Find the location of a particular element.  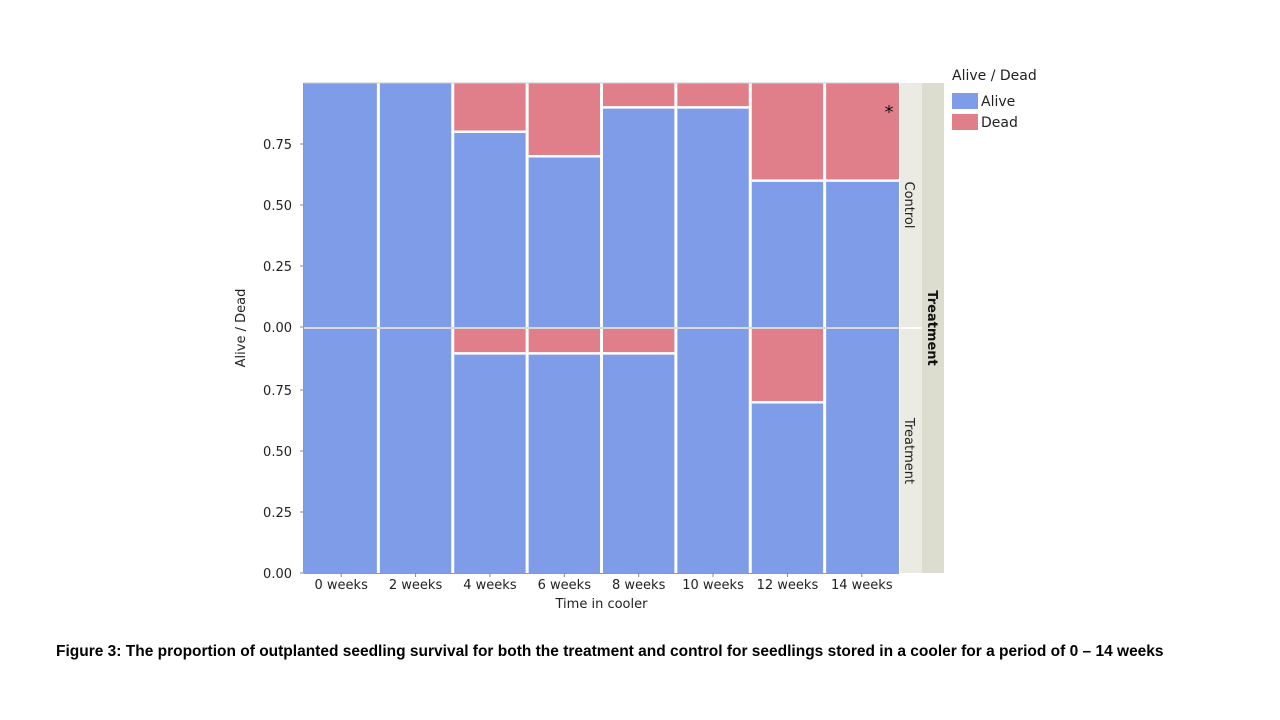

x-tick-label: 2 weeks is located at coordinates (416, 585).